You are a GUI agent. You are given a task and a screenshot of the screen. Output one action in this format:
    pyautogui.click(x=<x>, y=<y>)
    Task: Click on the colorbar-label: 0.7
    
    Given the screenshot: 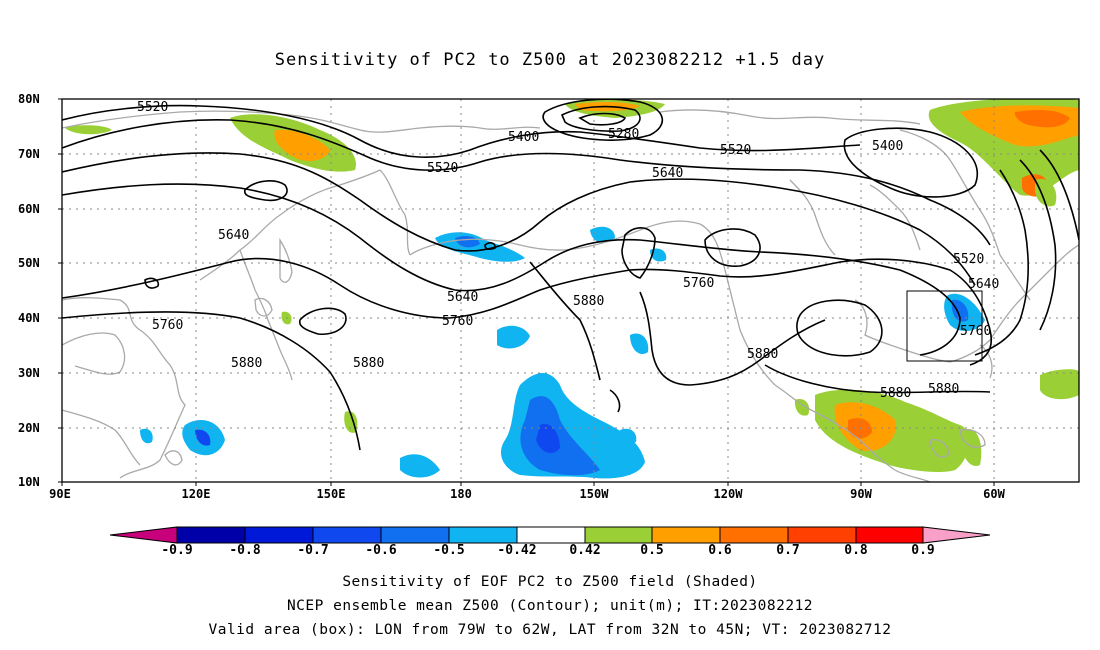 What is the action you would take?
    pyautogui.click(x=788, y=550)
    